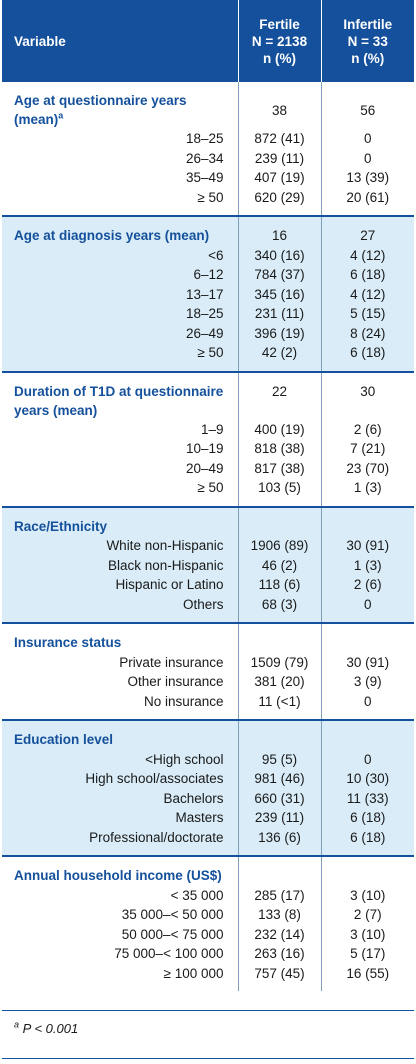  What do you see at coordinates (112, 236) in the screenshot?
I see `section-title-text: Age at diagnosis years (mean)` at bounding box center [112, 236].